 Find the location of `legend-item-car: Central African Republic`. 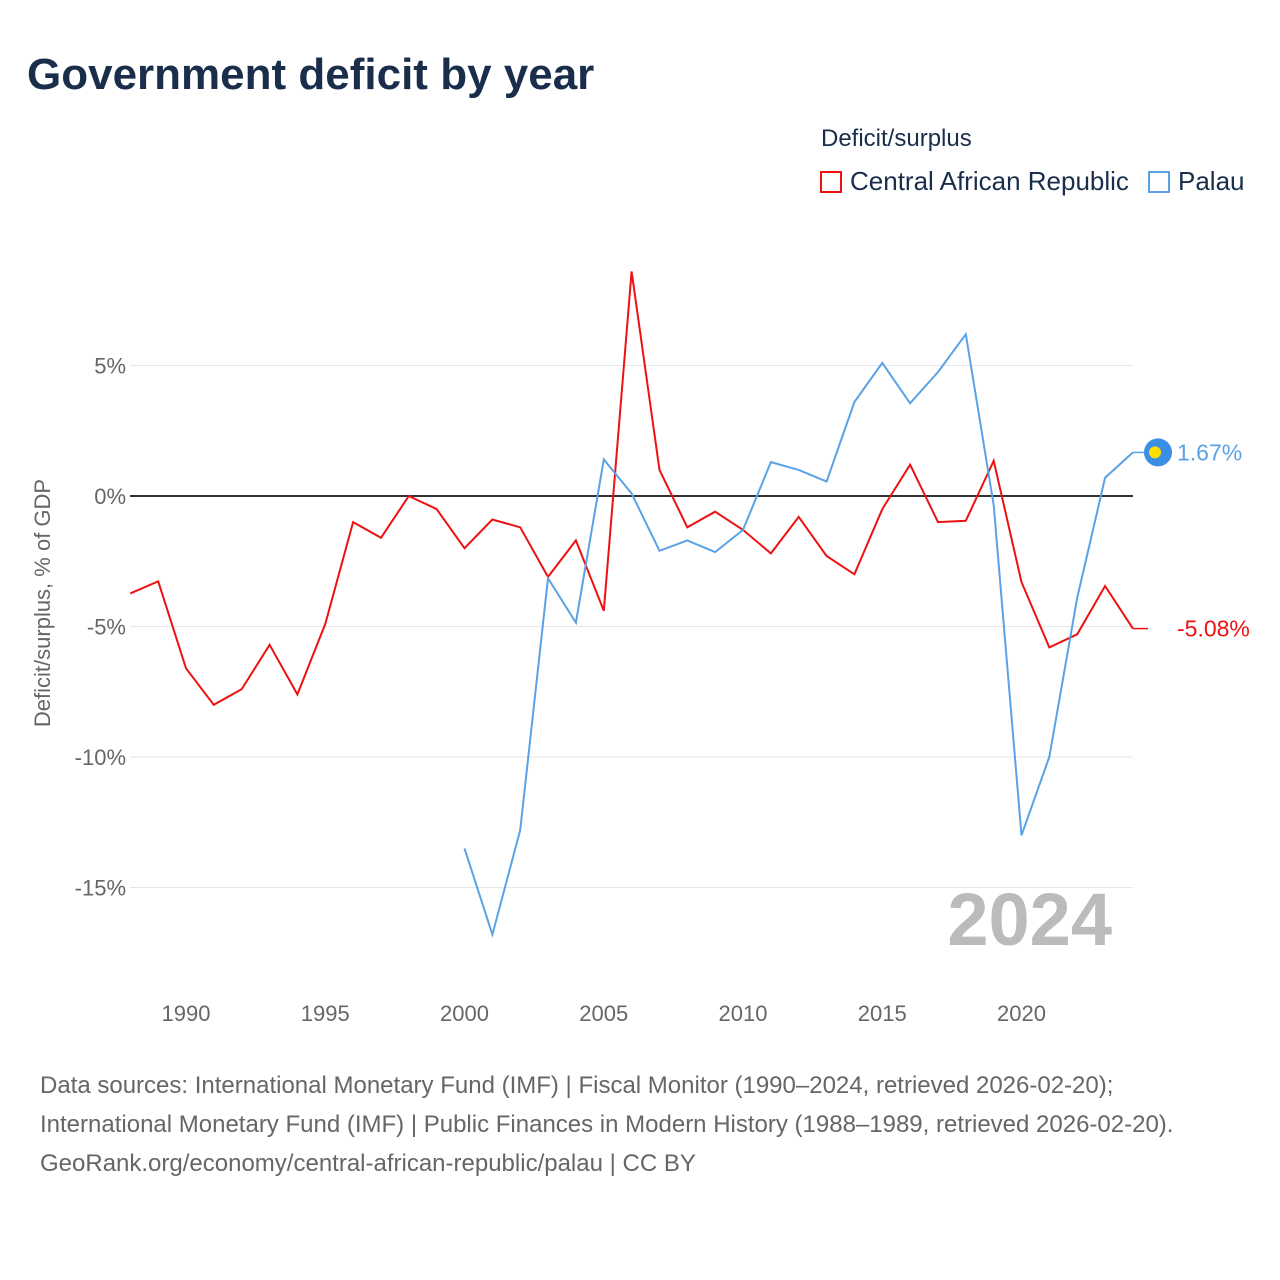

legend-item-car: Central African Republic is located at coordinates (974, 181).